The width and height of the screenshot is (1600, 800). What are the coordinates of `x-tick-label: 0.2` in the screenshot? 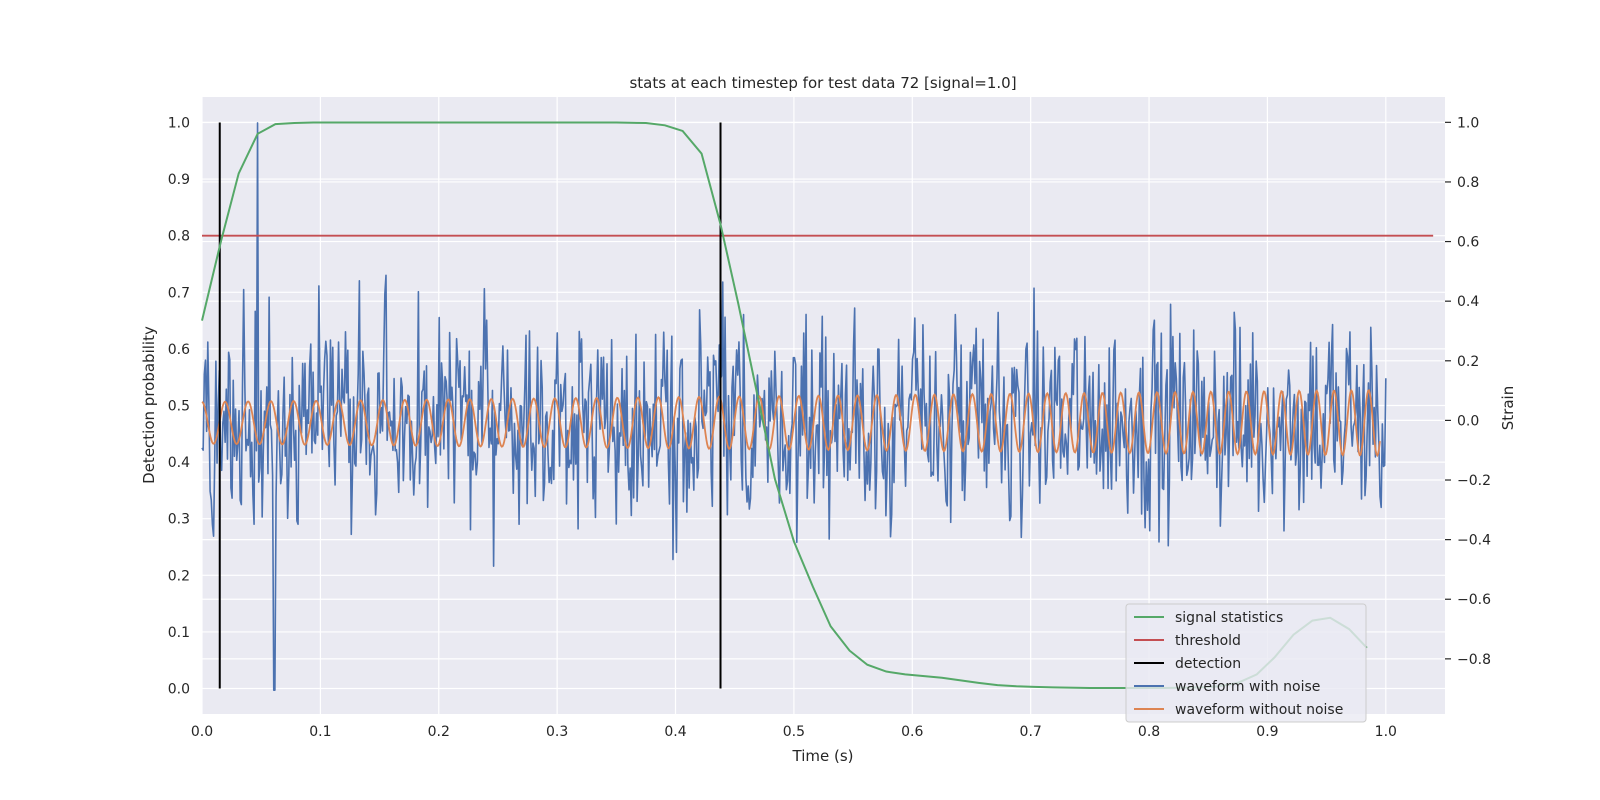 It's located at (439, 732).